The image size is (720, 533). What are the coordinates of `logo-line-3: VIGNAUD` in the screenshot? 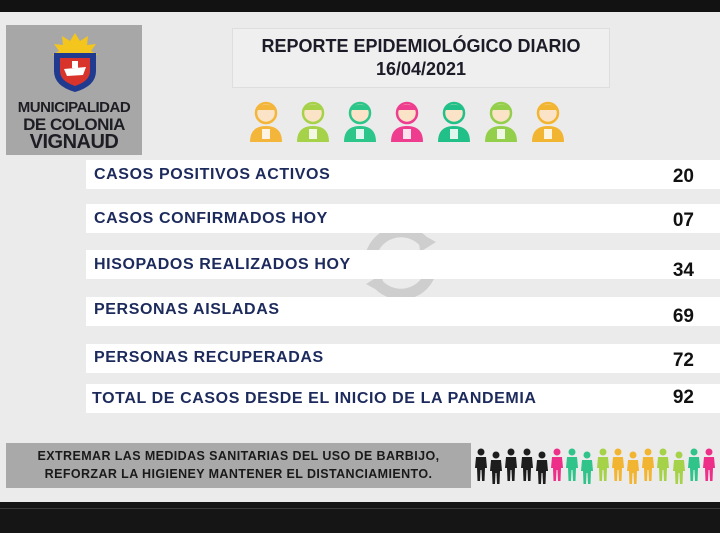 It's located at (74, 142).